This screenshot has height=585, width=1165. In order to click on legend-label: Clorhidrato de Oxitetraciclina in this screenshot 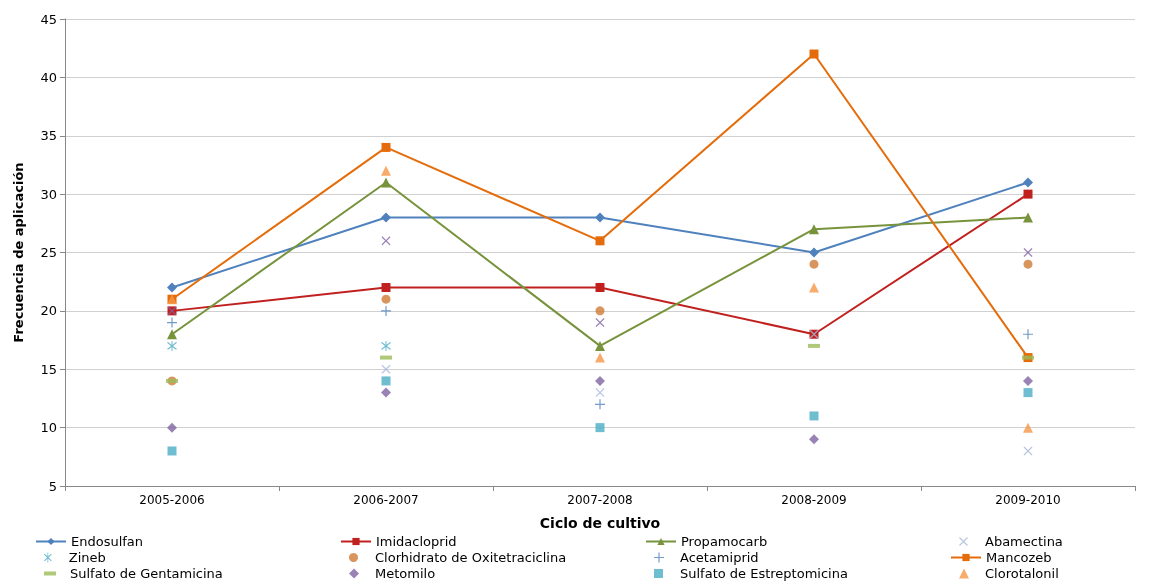, I will do `click(471, 557)`.